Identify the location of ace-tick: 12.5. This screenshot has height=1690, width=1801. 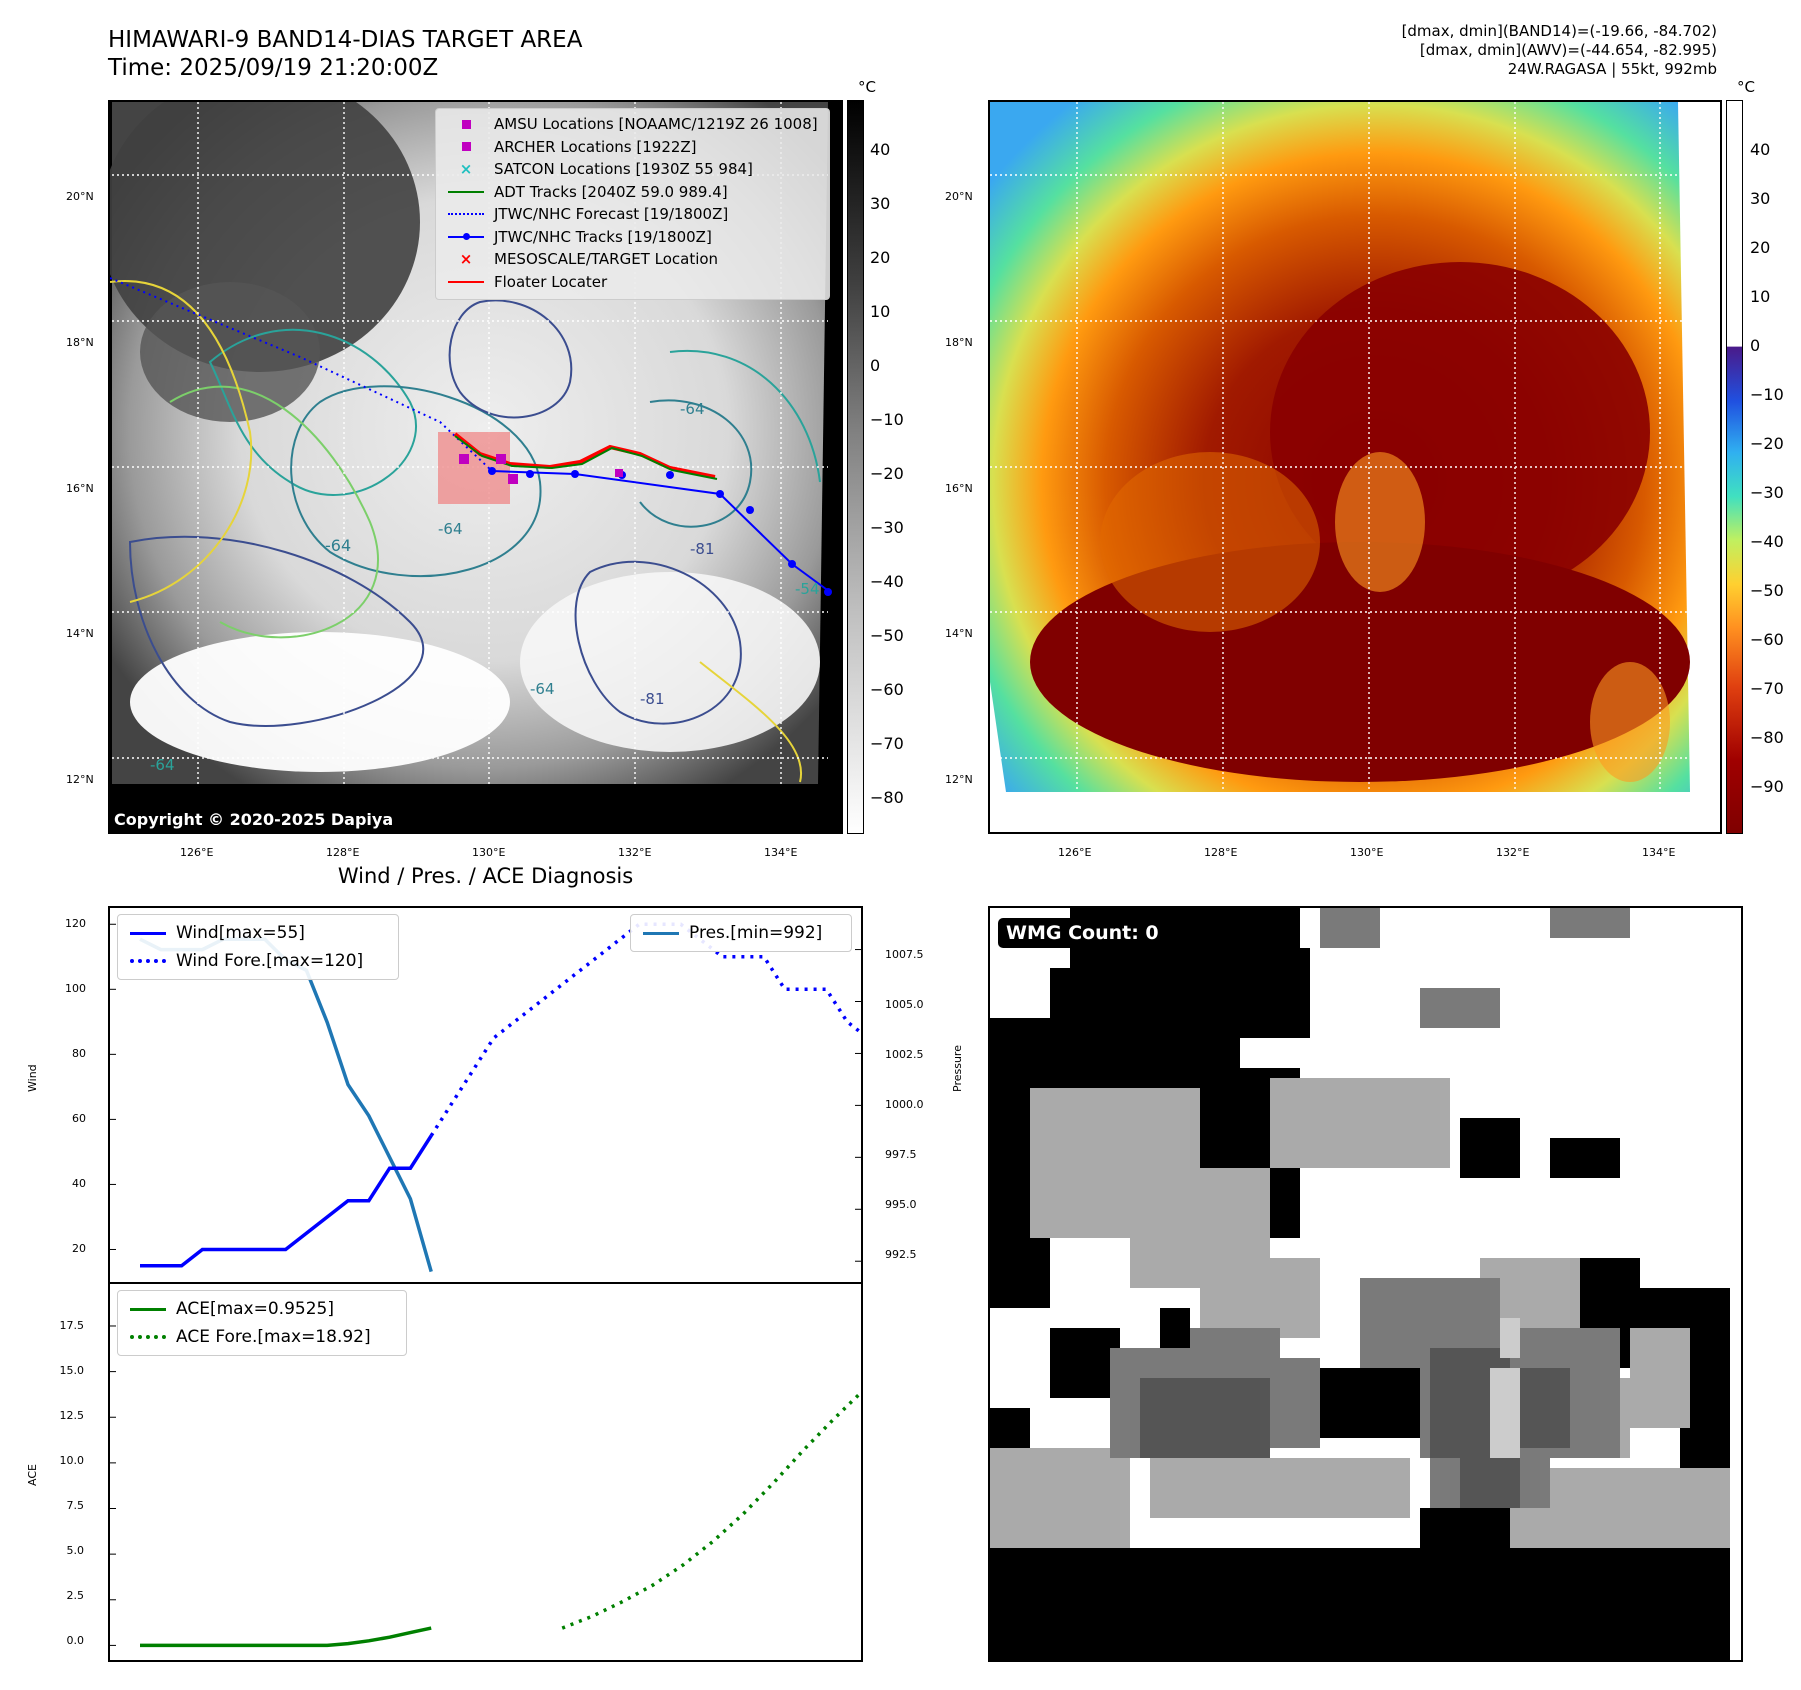
(72, 1415).